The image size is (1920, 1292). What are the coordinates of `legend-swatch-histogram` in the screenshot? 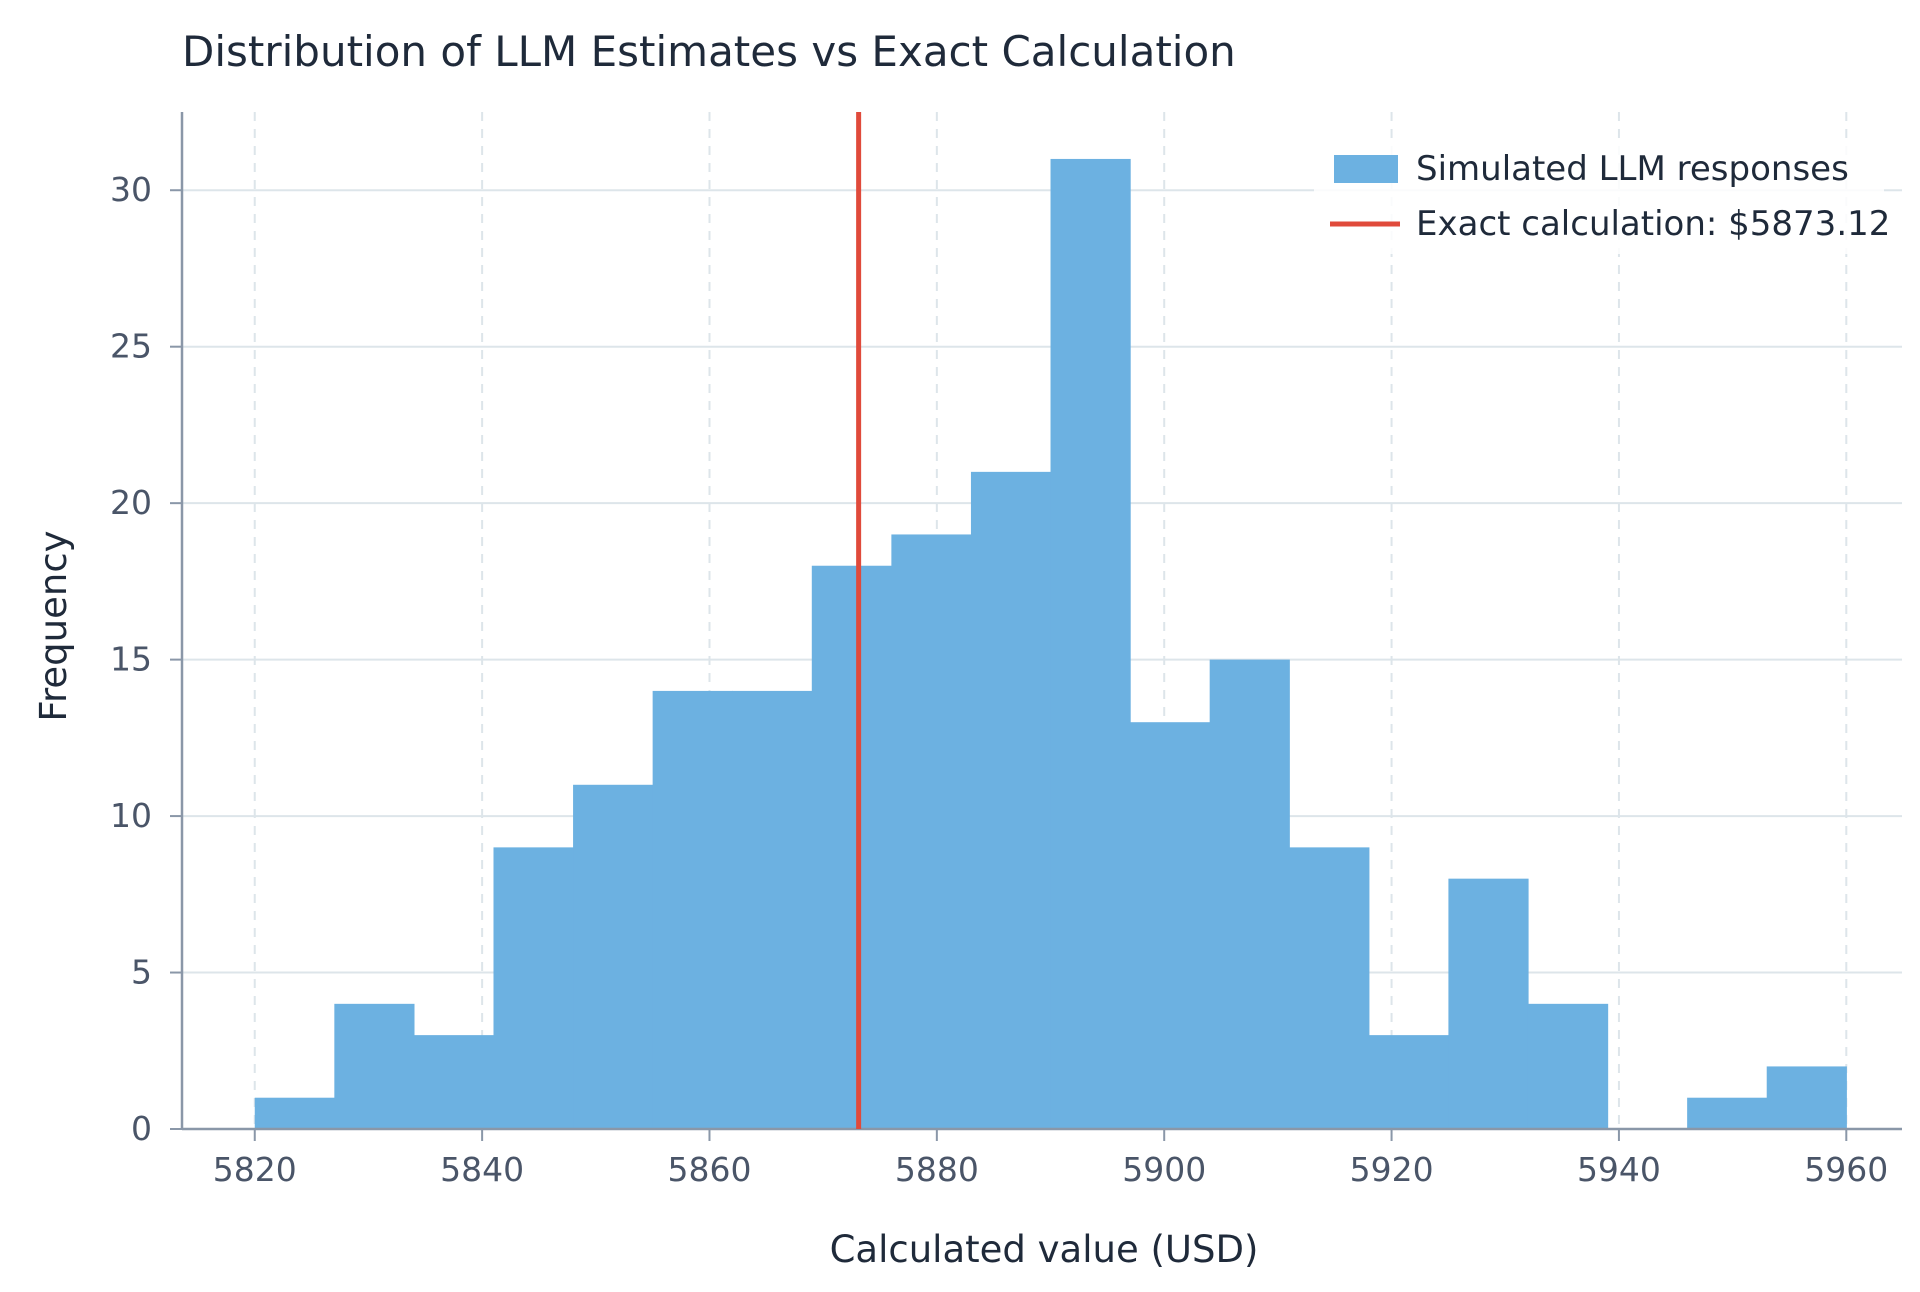 It's located at (1366, 169).